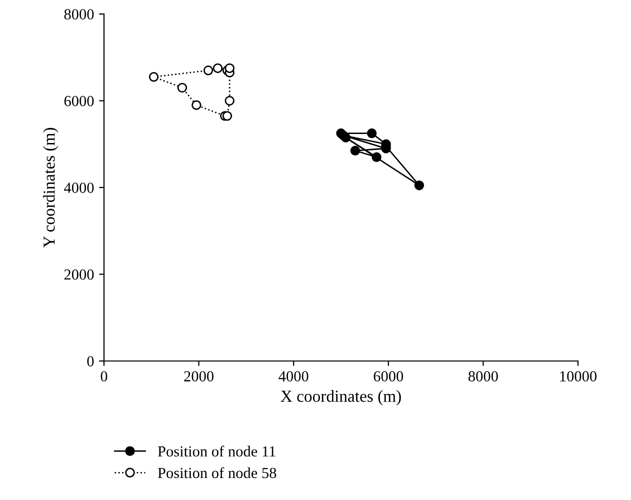 The width and height of the screenshot is (631, 500). I want to click on x-axis-title: X coordinates (m), so click(340, 398).